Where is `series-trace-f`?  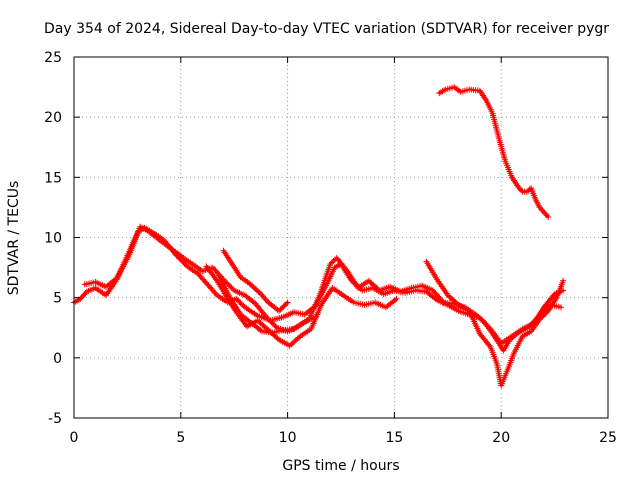
series-trace-f is located at coordinates (495, 323).